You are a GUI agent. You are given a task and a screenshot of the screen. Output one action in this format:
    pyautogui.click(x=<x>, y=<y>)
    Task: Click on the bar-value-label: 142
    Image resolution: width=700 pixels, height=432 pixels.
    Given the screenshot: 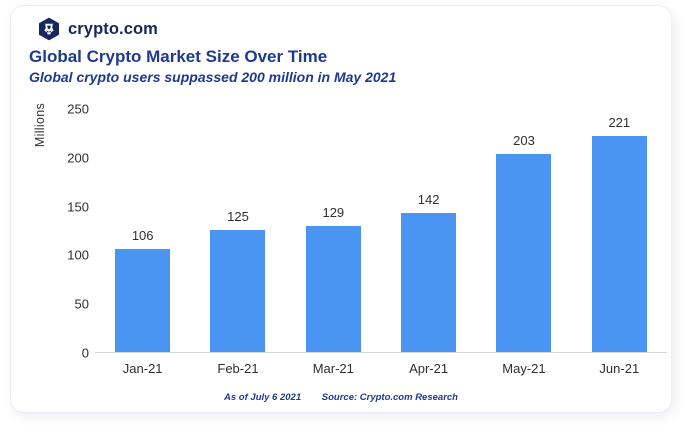 What is the action you would take?
    pyautogui.click(x=428, y=199)
    